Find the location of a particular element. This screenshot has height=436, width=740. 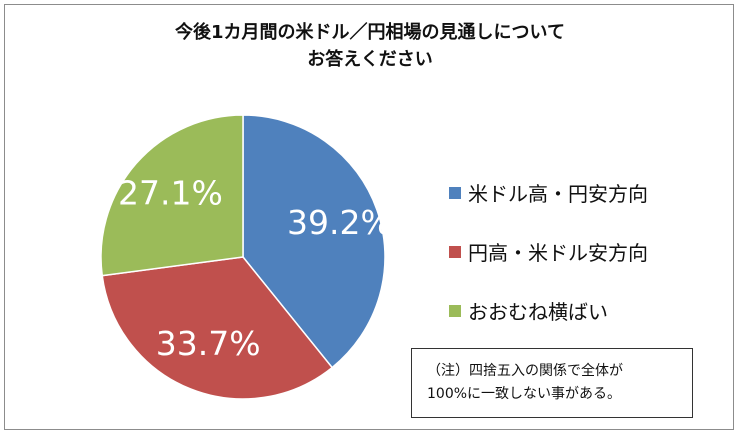

legend-item-flat: おおむね横ばい is located at coordinates (589, 310).